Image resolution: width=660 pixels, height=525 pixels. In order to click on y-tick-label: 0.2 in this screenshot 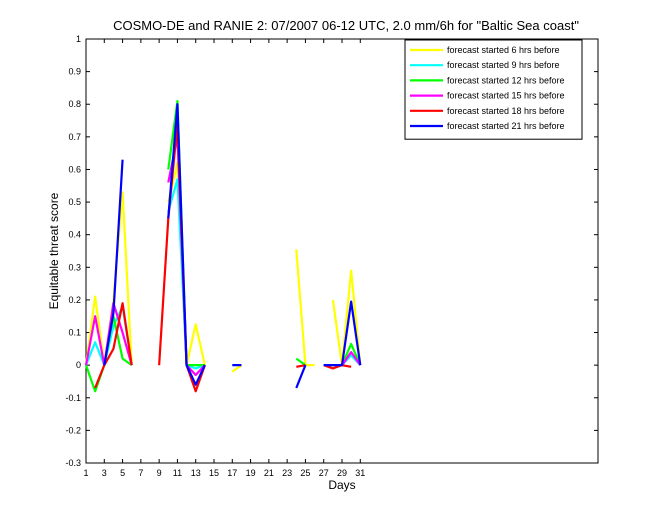, I will do `click(74, 300)`.